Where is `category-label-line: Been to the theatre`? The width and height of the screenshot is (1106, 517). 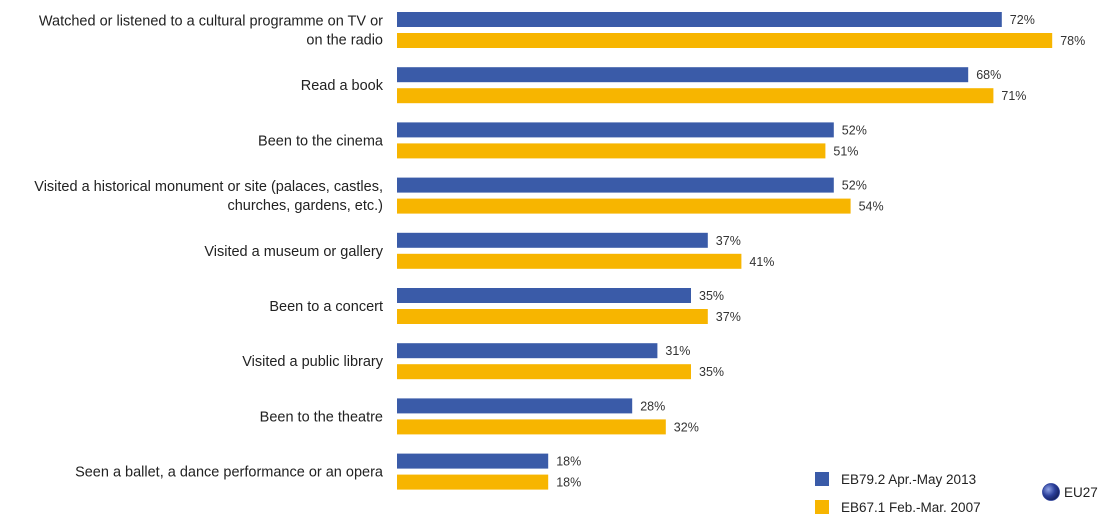 category-label-line: Been to the theatre is located at coordinates (321, 417).